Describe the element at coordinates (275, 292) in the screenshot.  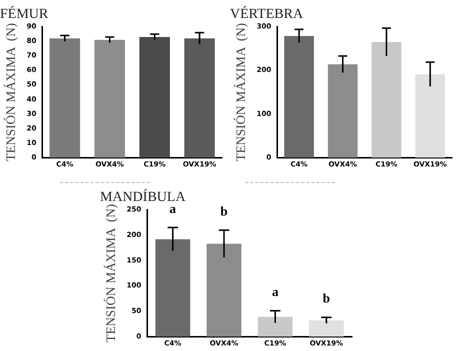
I see `annotation: a` at that location.